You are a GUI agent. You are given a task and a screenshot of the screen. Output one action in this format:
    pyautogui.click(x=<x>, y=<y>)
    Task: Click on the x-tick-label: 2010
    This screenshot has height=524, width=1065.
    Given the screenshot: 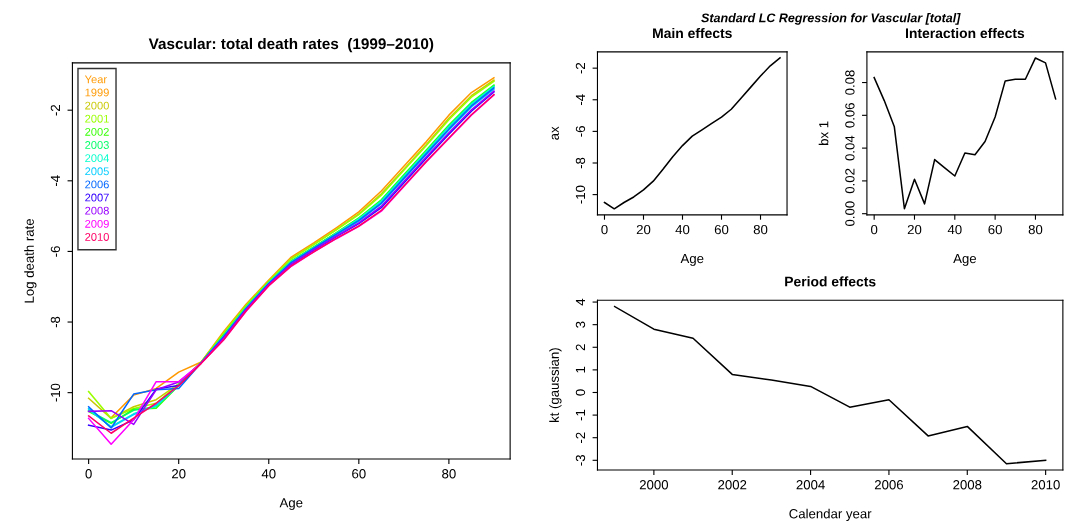 What is the action you would take?
    pyautogui.click(x=1045, y=485)
    